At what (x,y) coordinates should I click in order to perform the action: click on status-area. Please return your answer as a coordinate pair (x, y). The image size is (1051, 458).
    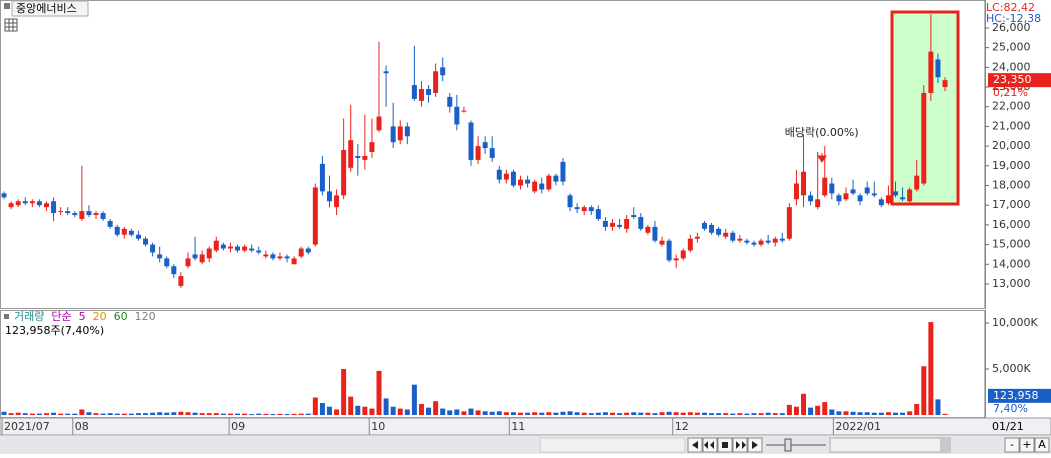
    Looking at the image, I should click on (612, 445).